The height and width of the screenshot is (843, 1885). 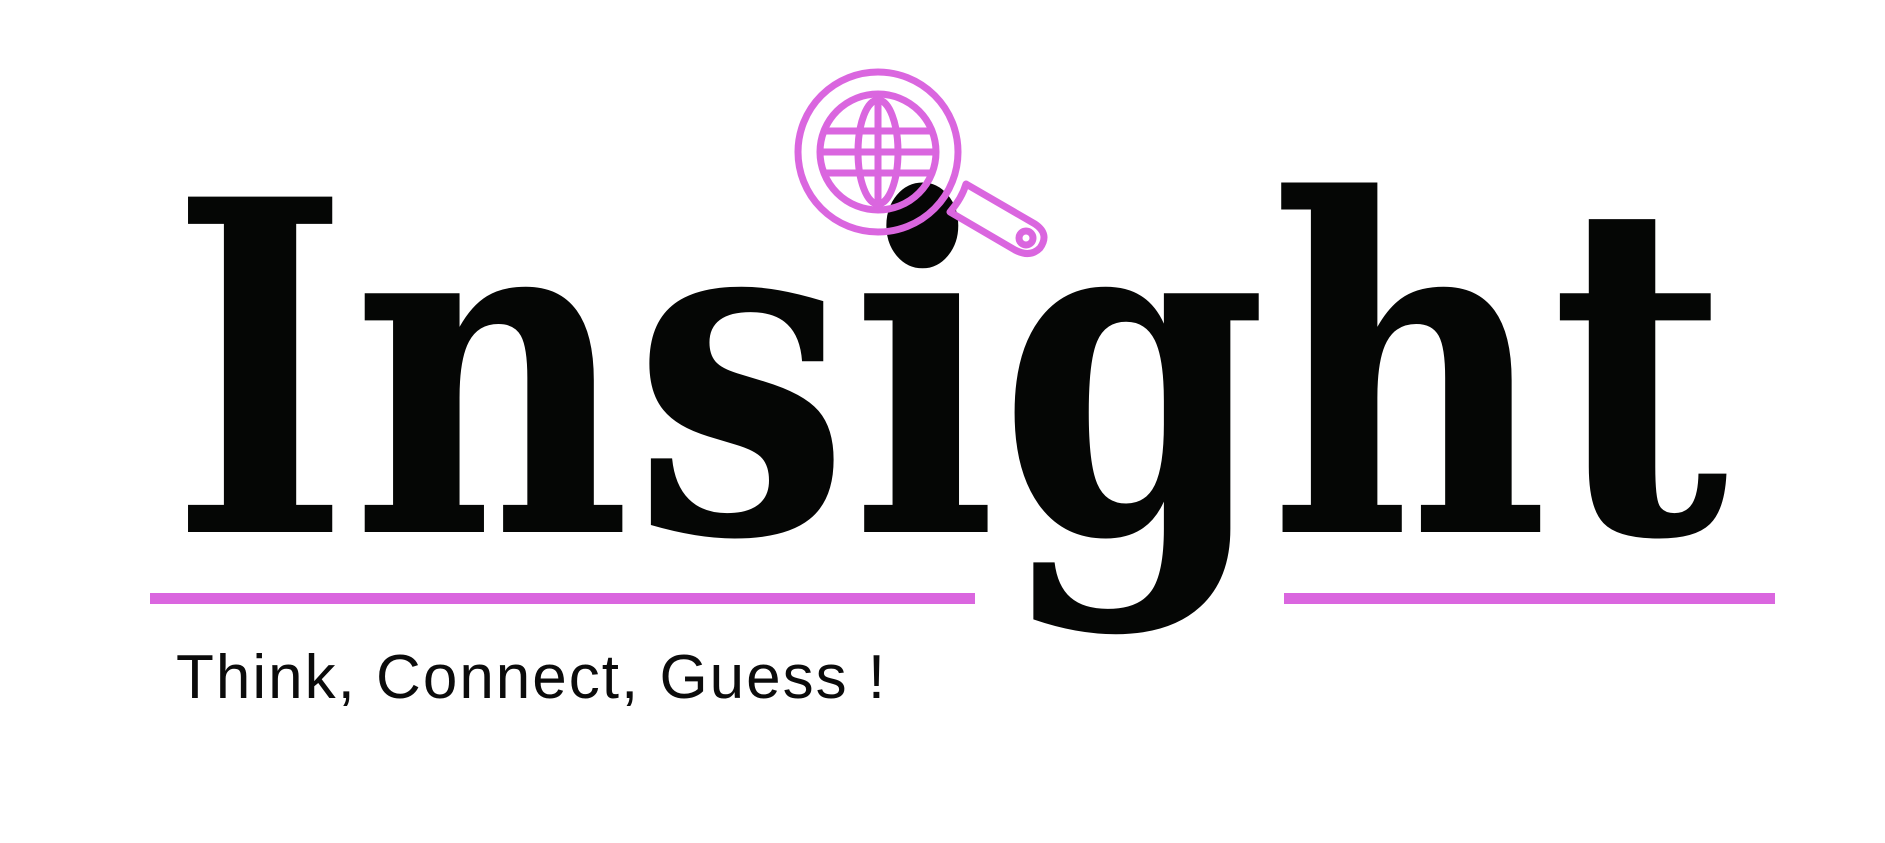 What do you see at coordinates (1529, 598) in the screenshot?
I see `accent-bar-right` at bounding box center [1529, 598].